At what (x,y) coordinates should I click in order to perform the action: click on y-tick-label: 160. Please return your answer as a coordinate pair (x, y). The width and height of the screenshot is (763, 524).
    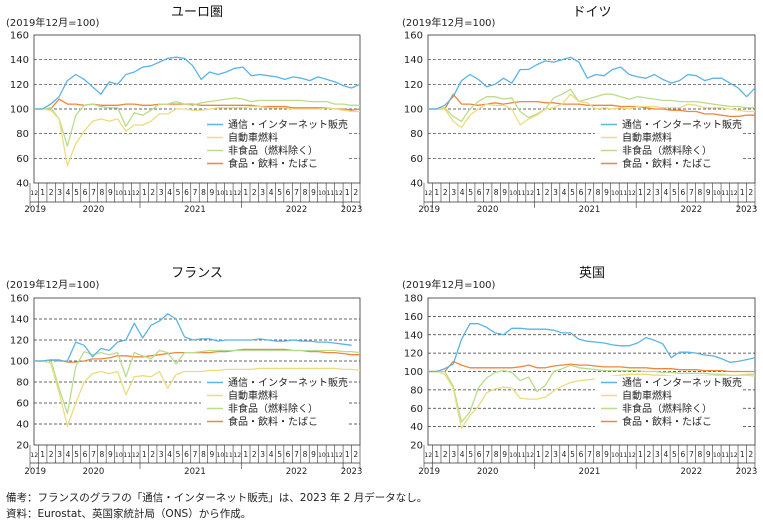
    Looking at the image, I should click on (413, 317).